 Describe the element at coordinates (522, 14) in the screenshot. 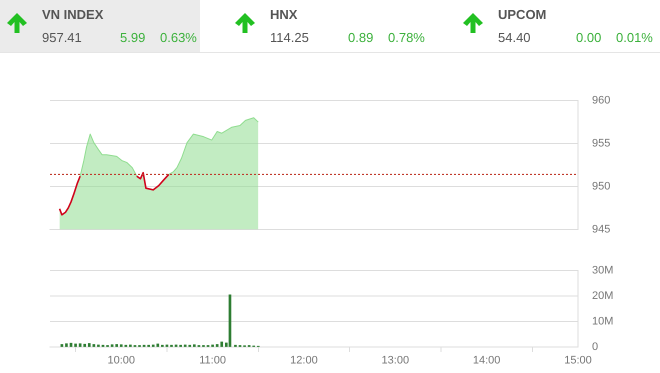

I see `text: UPCOM` at that location.